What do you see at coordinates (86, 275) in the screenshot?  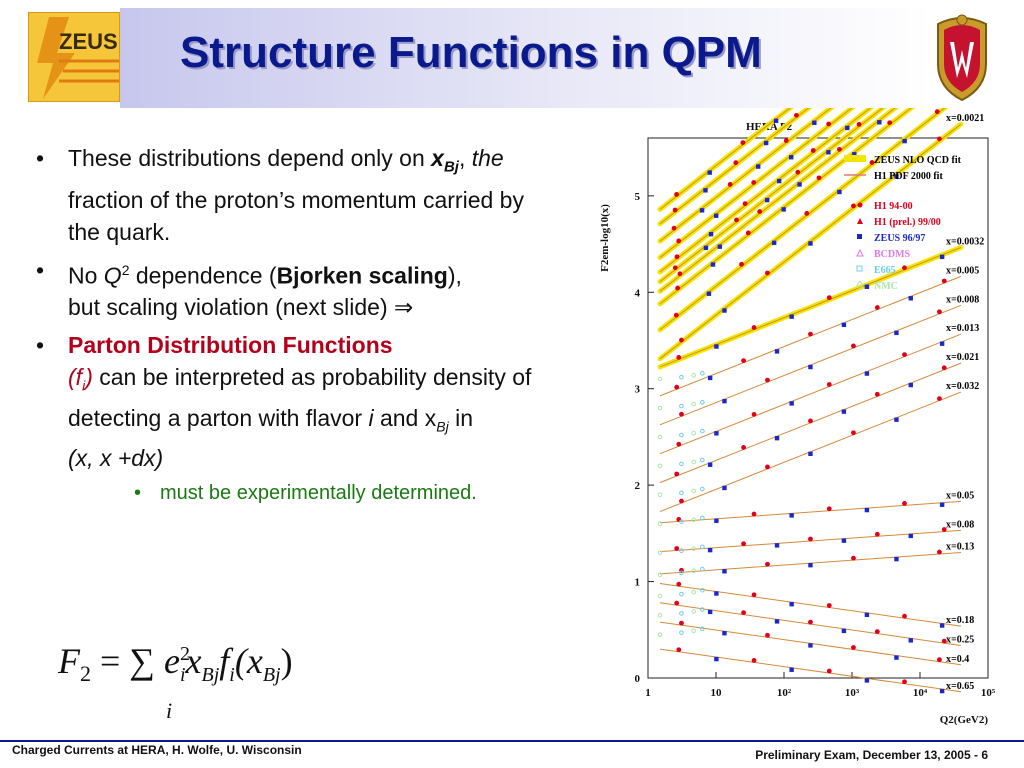 I see `bullet-text: No` at bounding box center [86, 275].